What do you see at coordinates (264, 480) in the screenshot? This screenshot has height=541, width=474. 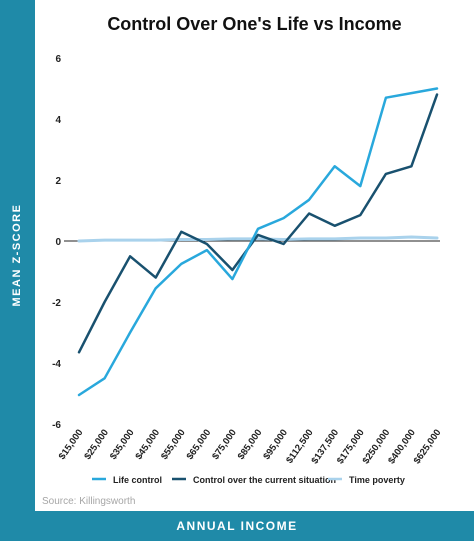 I see `legend-label: Control over the current situation` at bounding box center [264, 480].